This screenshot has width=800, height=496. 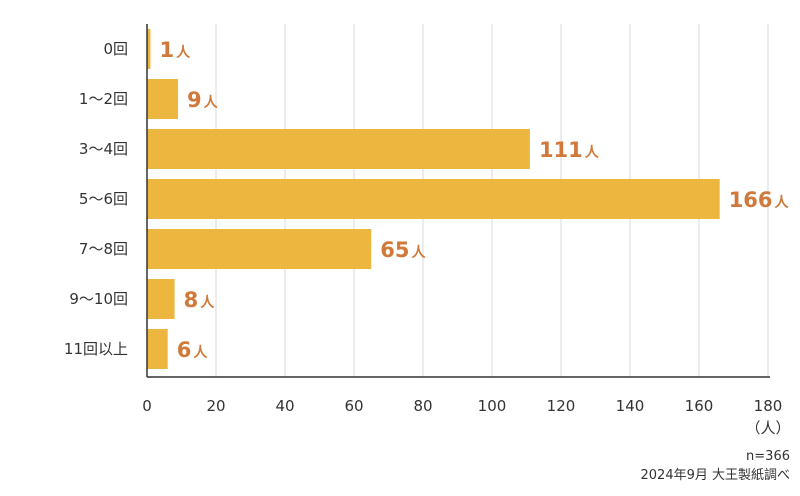 What do you see at coordinates (630, 406) in the screenshot?
I see `x-tick-label: 140` at bounding box center [630, 406].